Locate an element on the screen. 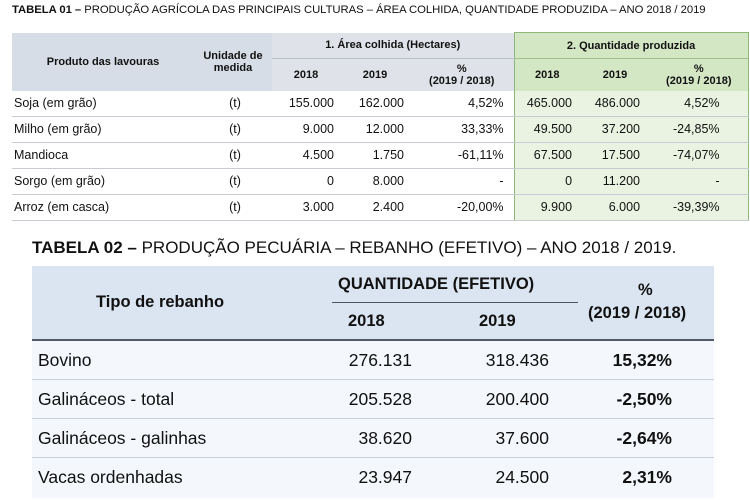  cell-area-2019: 1.750 is located at coordinates (375, 155).